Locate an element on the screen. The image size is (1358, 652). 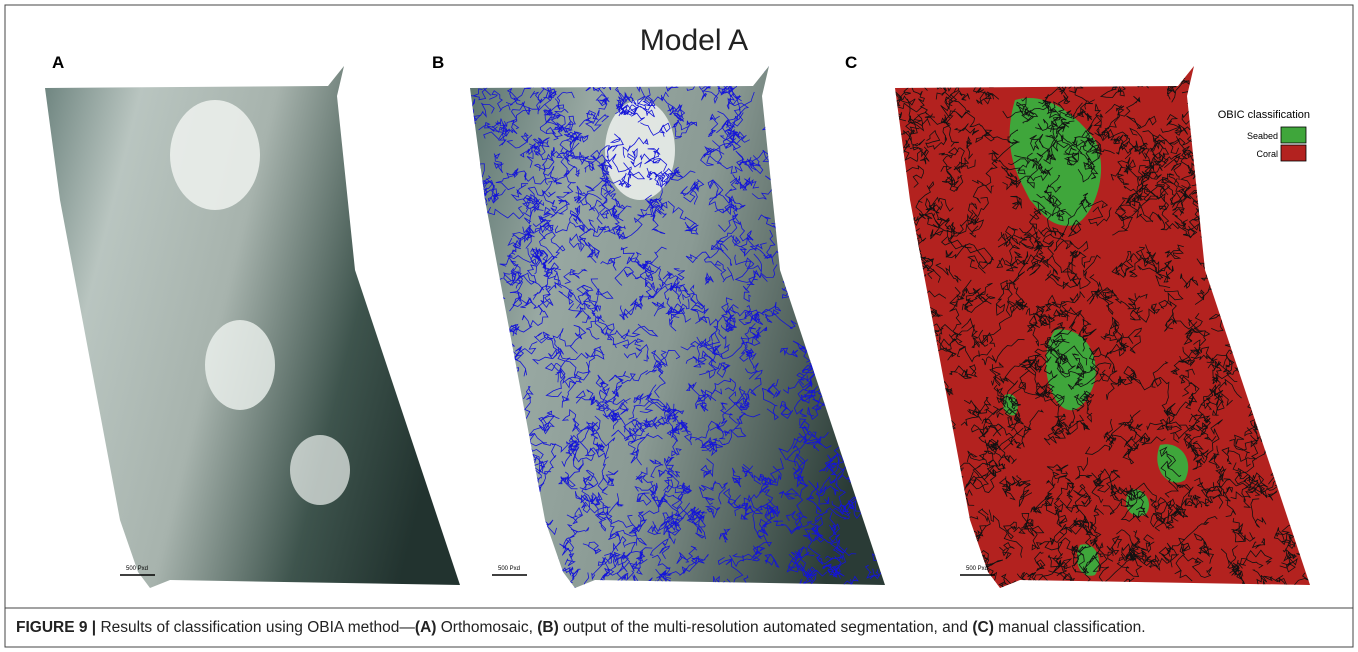
caption-text: Orthomosaic, is located at coordinates (486, 627).